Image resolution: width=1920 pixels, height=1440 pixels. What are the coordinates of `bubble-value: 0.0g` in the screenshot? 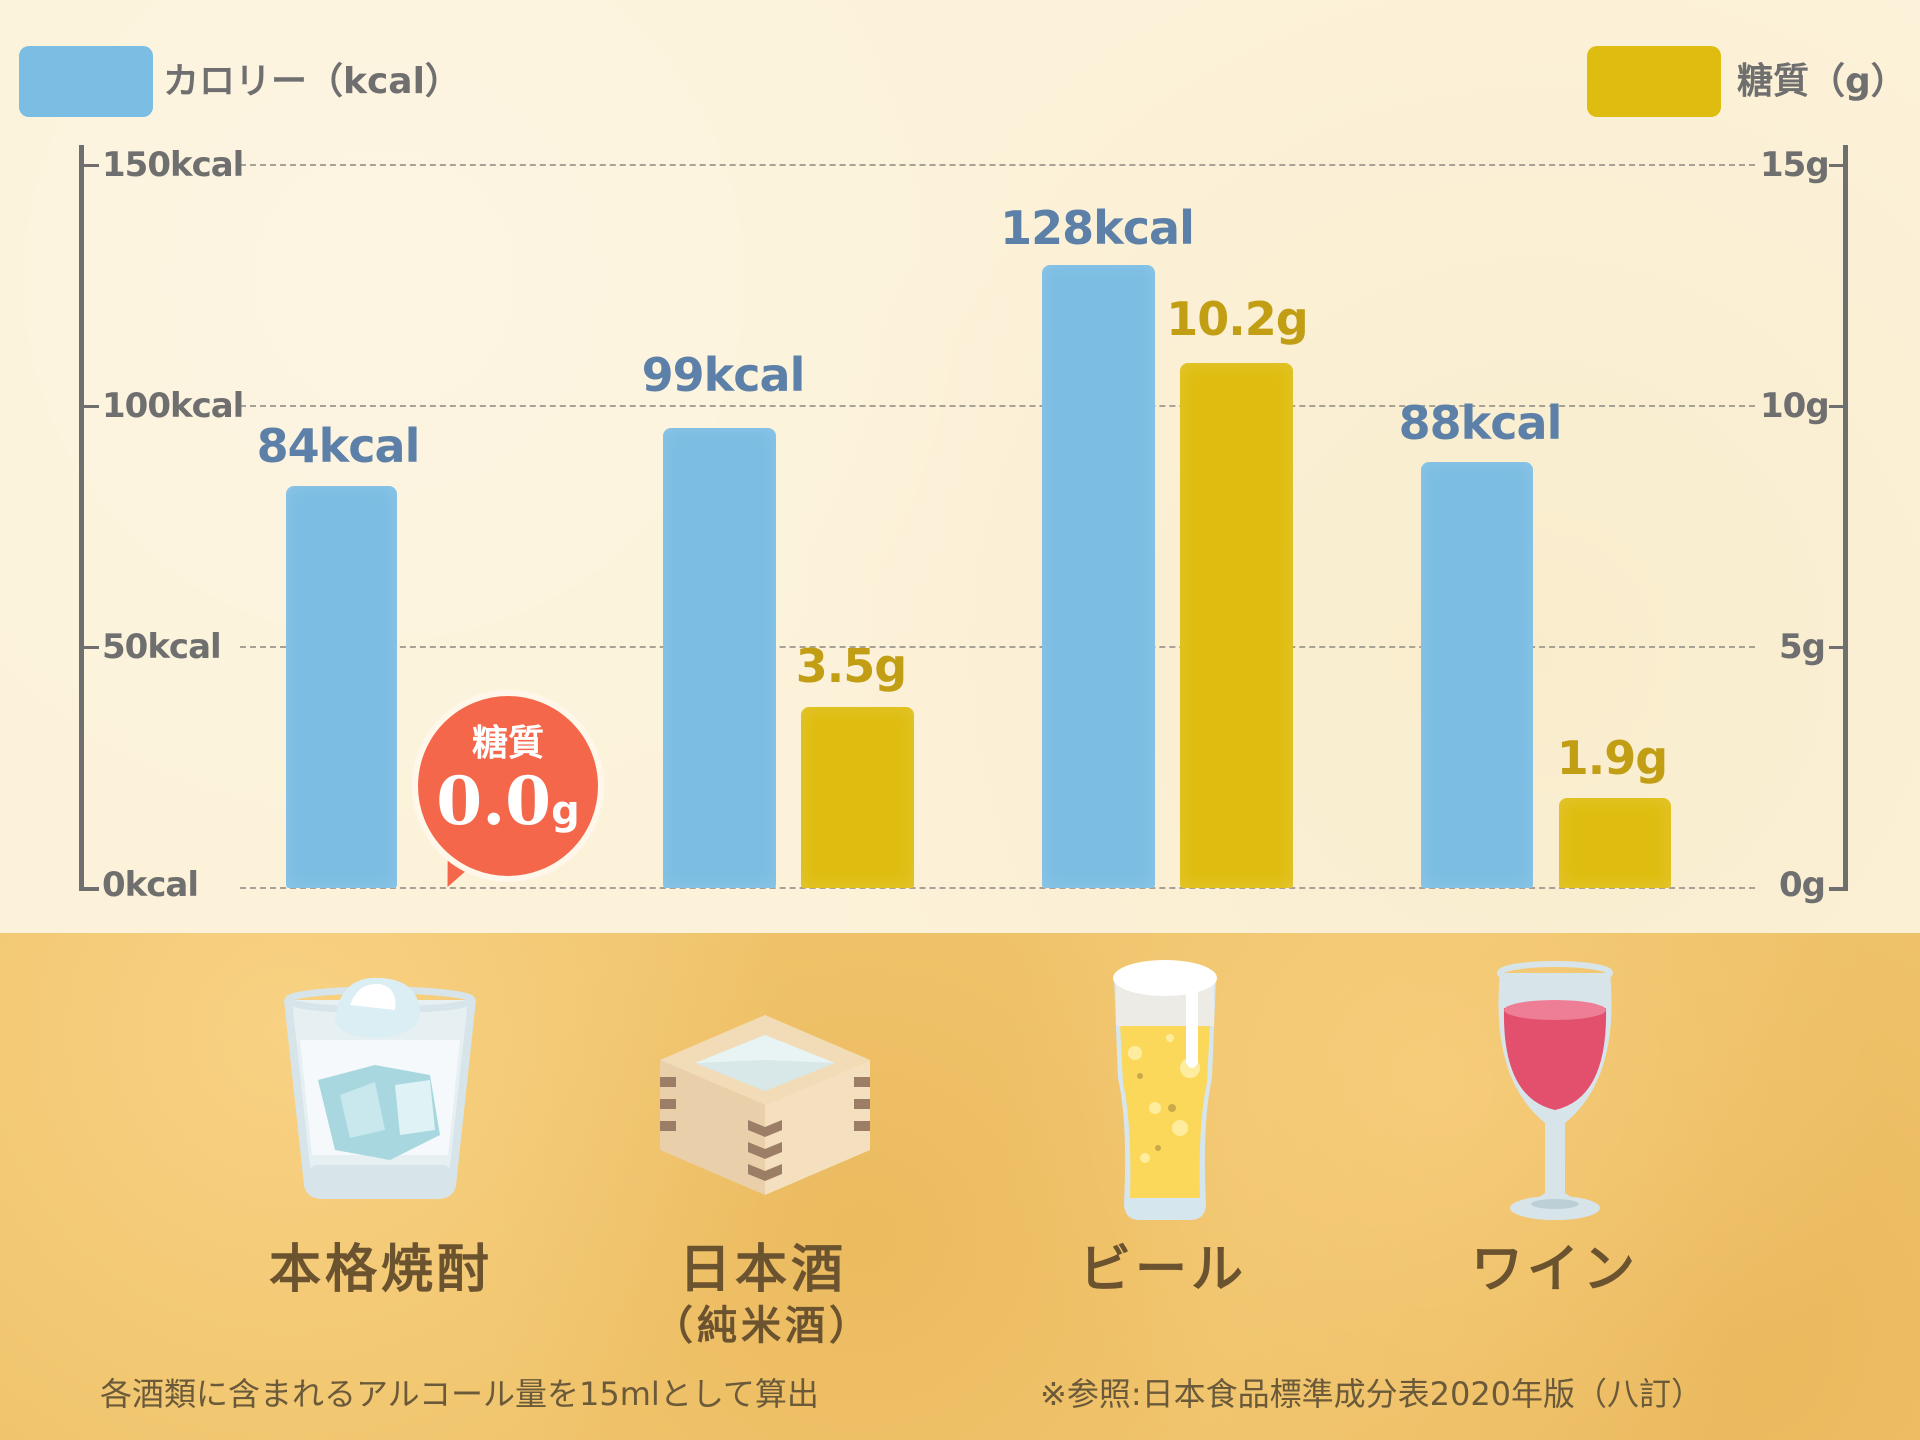 It's located at (508, 801).